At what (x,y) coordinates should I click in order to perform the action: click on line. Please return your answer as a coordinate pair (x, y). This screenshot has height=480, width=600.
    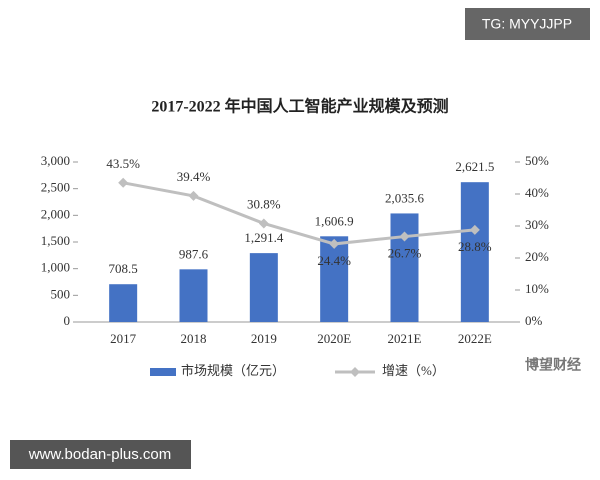
    Looking at the image, I should click on (298, 213).